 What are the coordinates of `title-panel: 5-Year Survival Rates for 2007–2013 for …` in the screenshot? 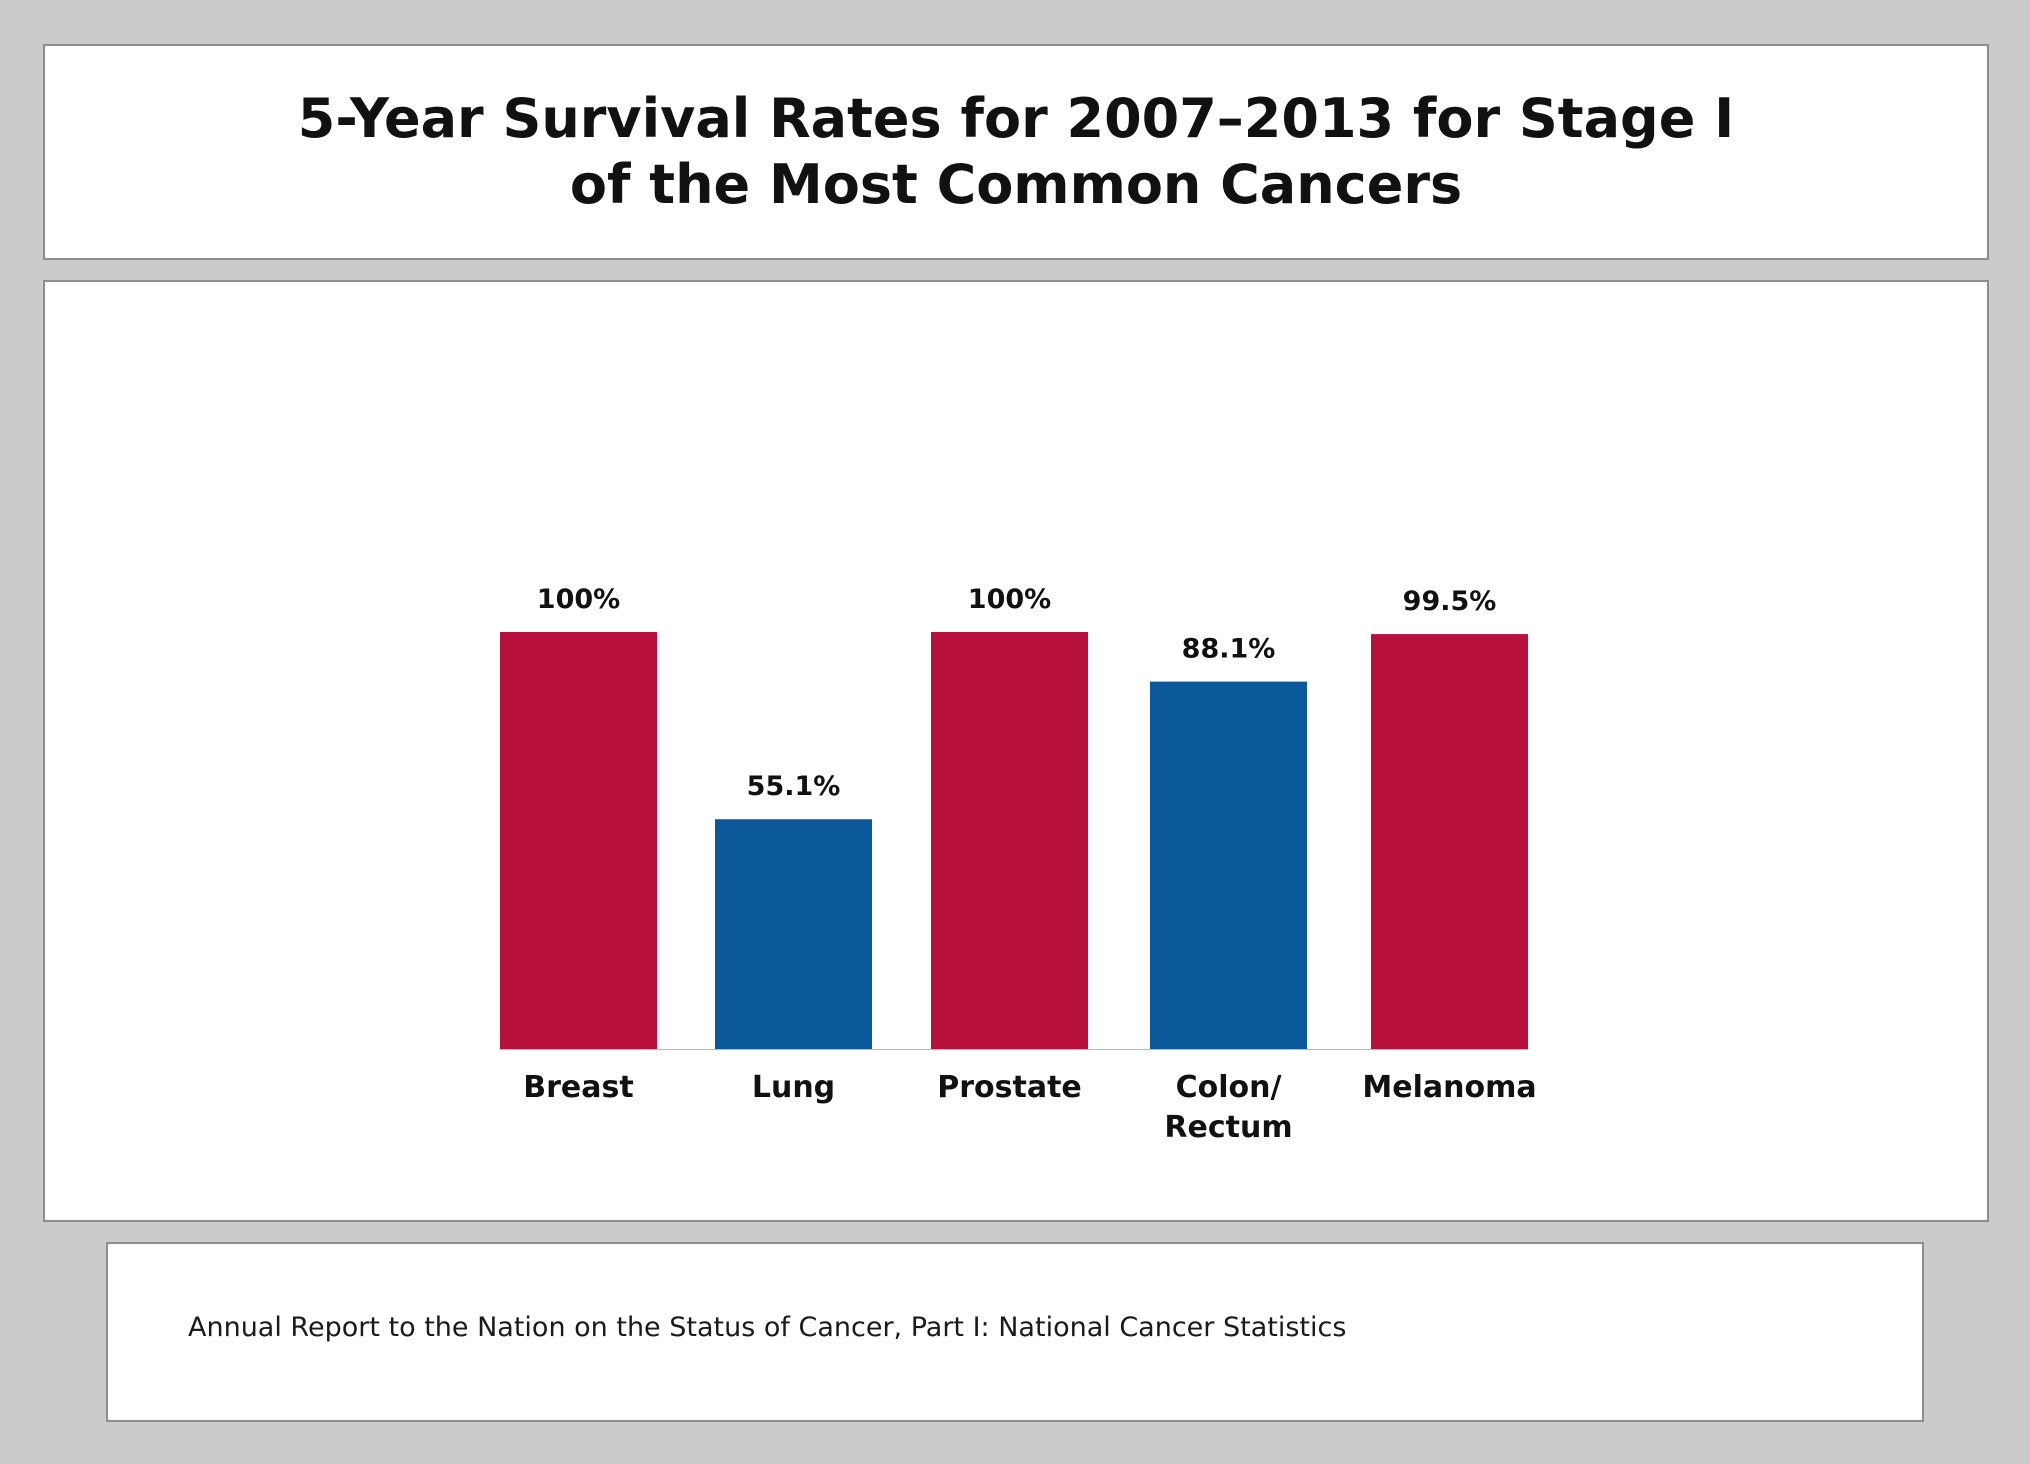 It's located at (1016, 152).